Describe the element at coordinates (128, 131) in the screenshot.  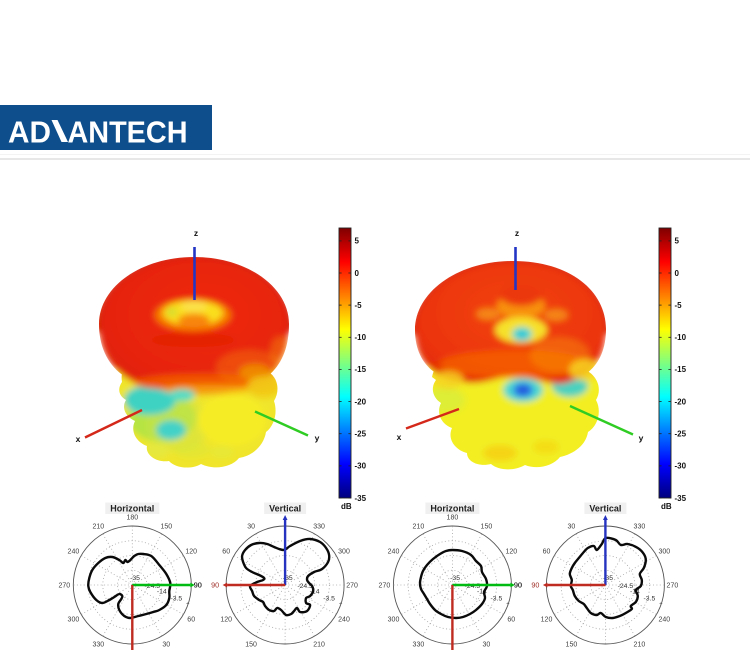
I see `svg-text: ANTECH` at that location.